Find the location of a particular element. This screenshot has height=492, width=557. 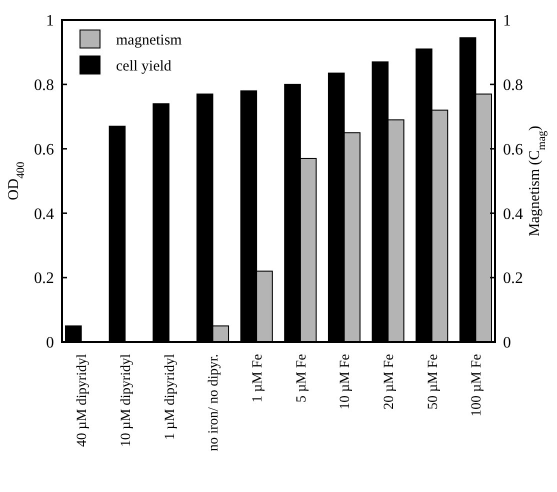

y-tick-label: 0.4 is located at coordinates (44, 214).